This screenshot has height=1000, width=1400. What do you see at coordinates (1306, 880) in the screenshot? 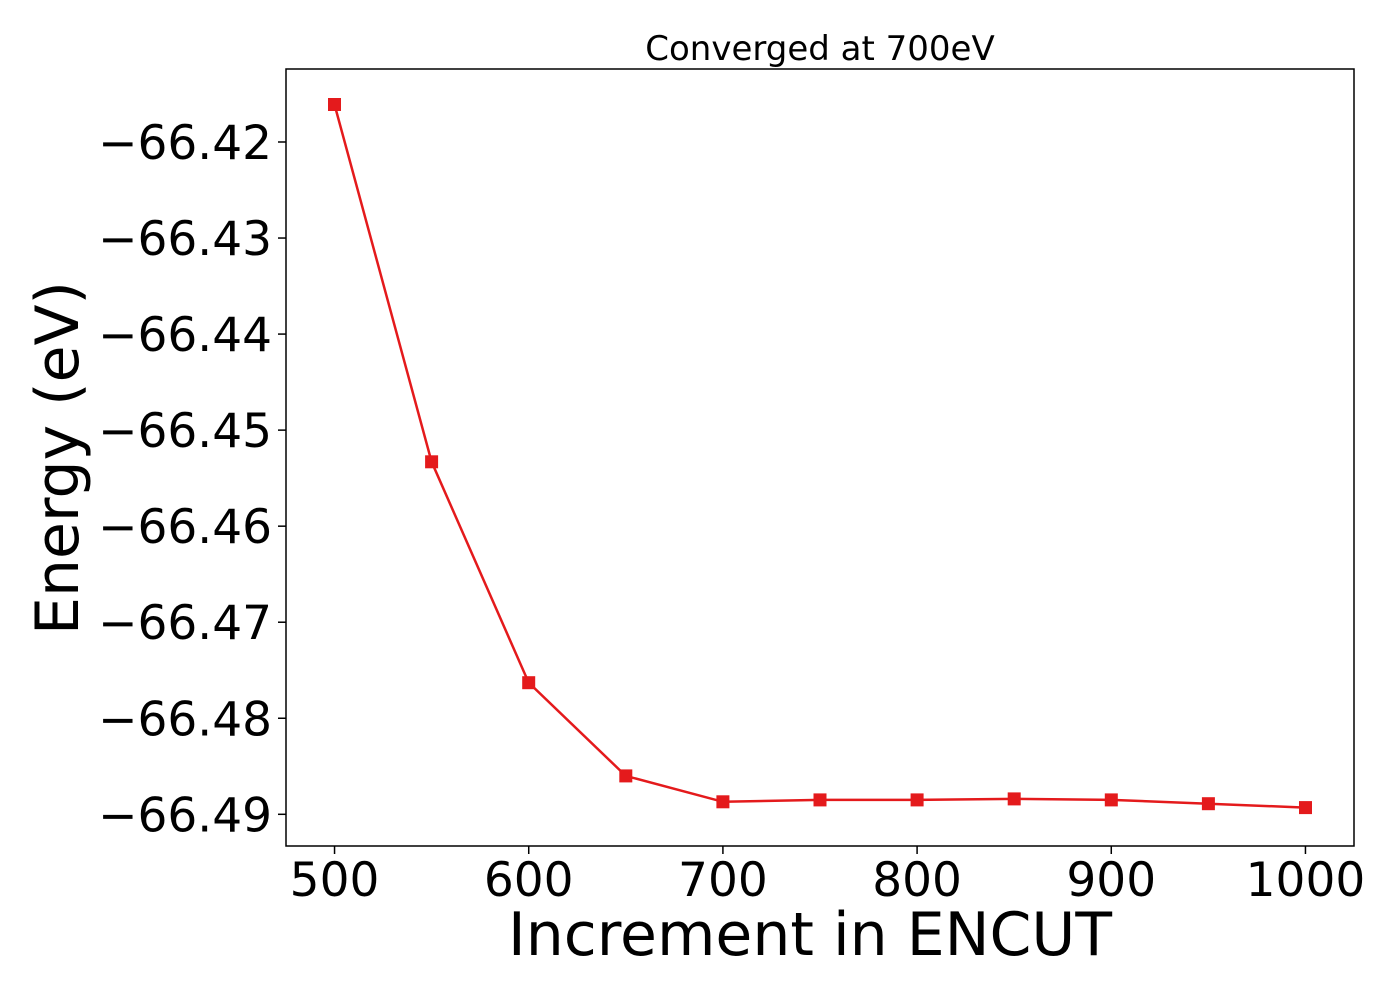
I see `x-tick-label: 1000` at bounding box center [1306, 880].